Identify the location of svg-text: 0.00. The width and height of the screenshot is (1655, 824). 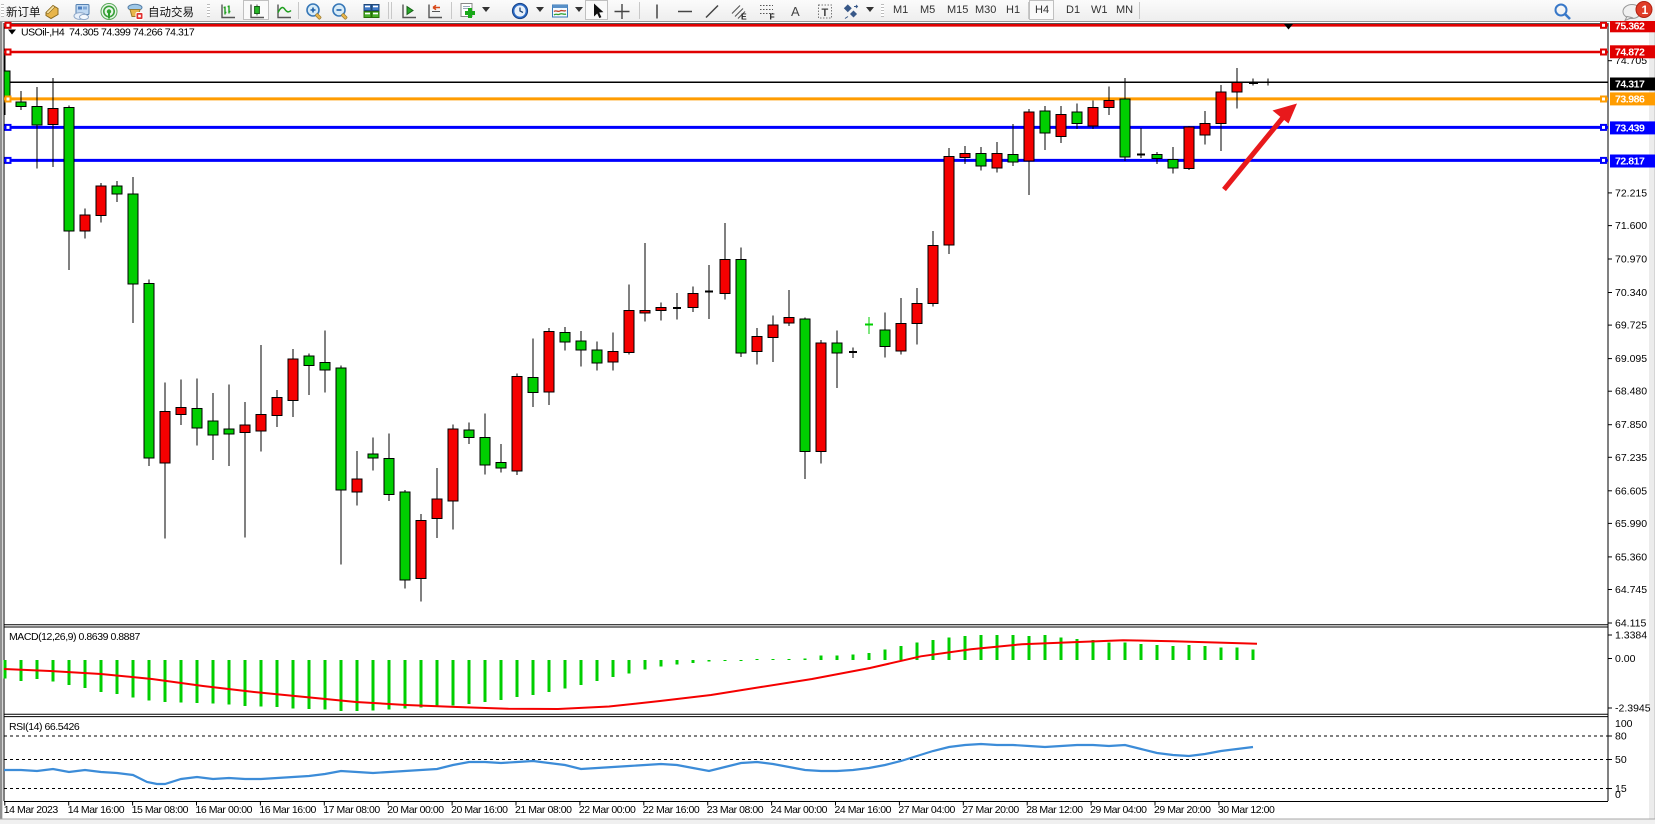
(1625, 659).